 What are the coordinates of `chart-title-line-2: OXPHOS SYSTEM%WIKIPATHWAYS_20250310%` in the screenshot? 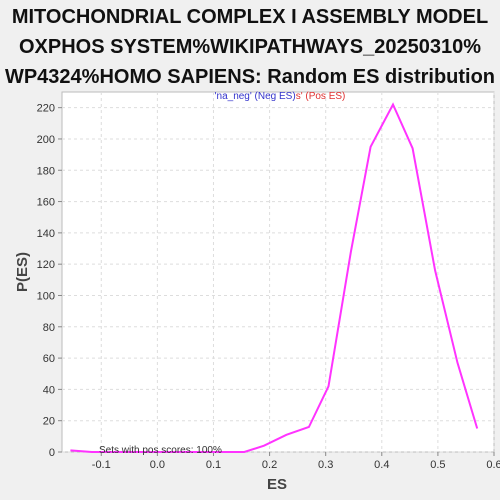 It's located at (249, 47).